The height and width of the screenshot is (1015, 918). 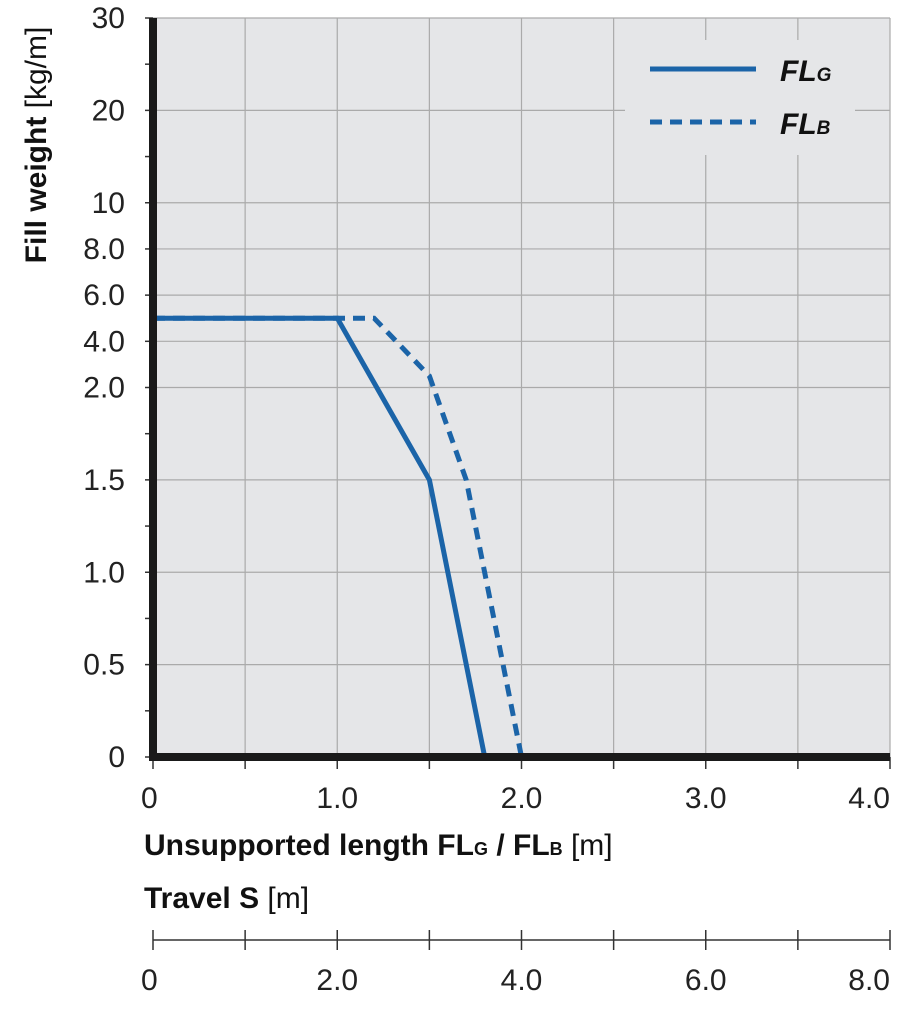 I want to click on travel-tick-label: 2.0, so click(x=337, y=980).